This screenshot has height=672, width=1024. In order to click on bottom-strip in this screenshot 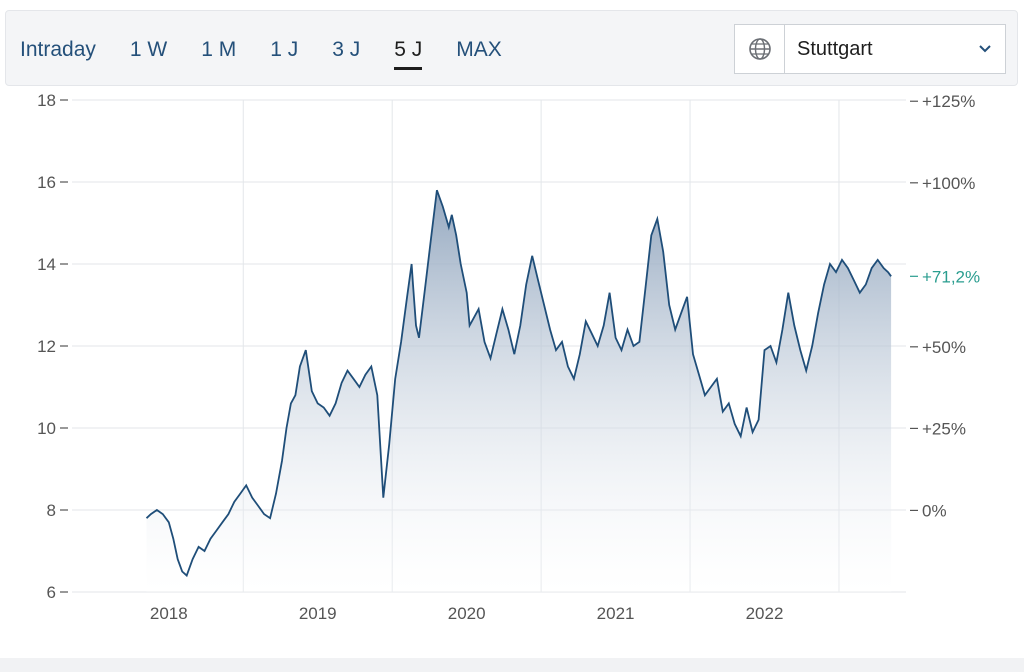, I will do `click(512, 665)`.